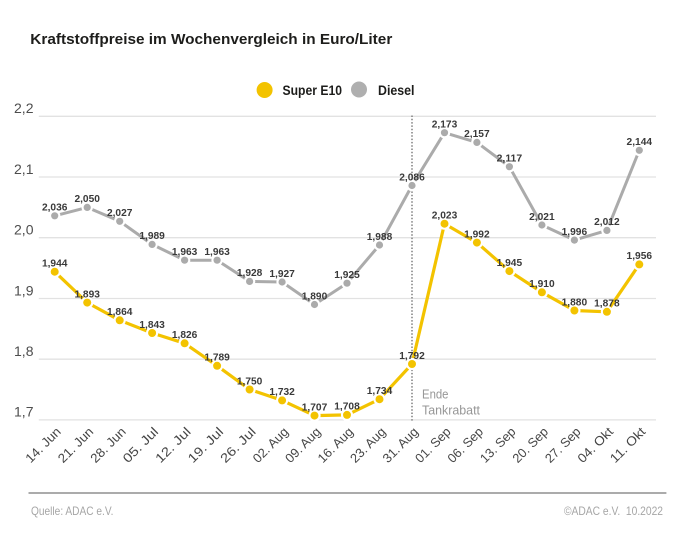 Image resolution: width=696 pixels, height=551 pixels. Describe the element at coordinates (477, 134) in the screenshot. I see `svg-text: 2,157` at that location.